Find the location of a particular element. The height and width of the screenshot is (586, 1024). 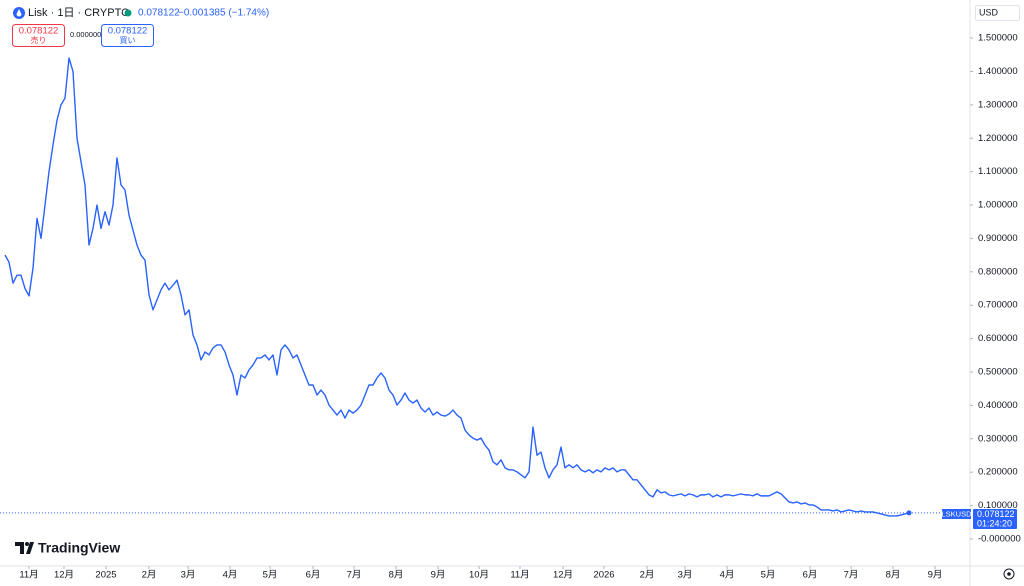

logo-icon is located at coordinates (24, 548).